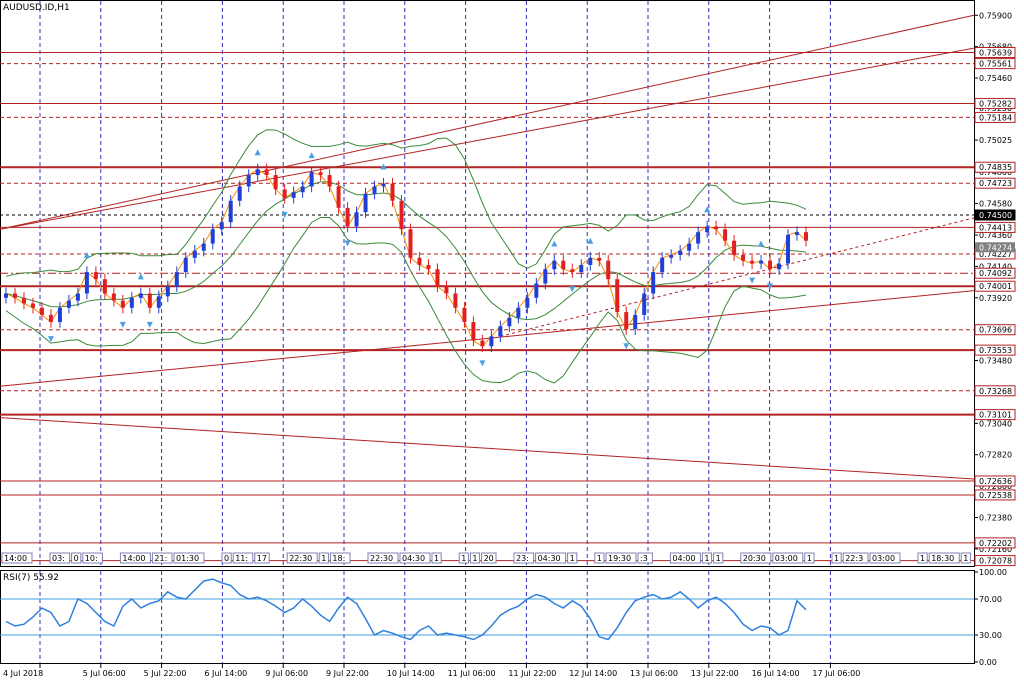 The width and height of the screenshot is (1024, 683). I want to click on level-label-14: 0.73101, so click(995, 415).